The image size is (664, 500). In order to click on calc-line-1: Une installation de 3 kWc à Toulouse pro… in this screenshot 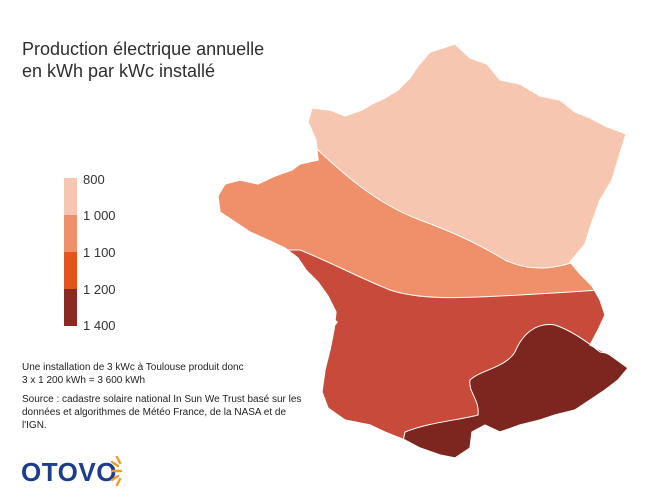, I will do `click(133, 367)`.